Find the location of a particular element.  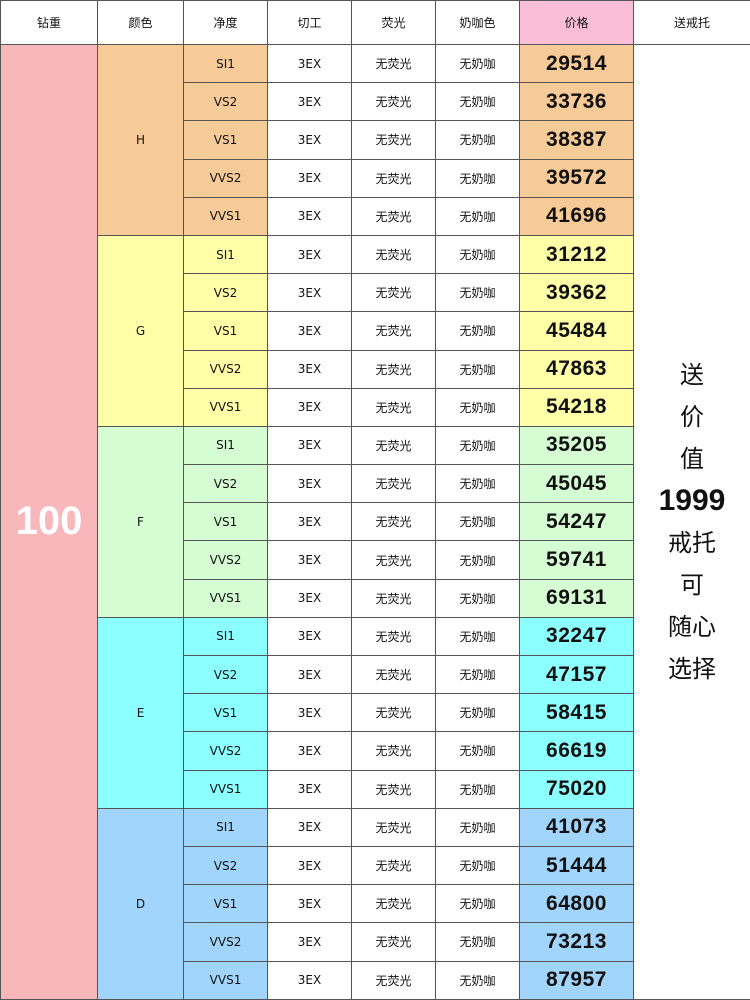

header-cut: 切工 is located at coordinates (310, 23).